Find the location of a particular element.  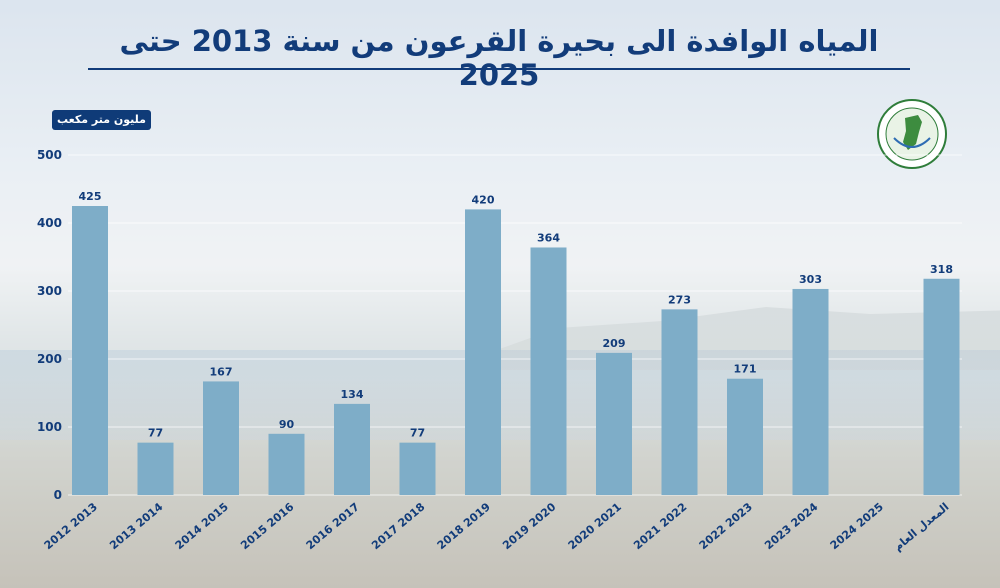

data-label: 90 is located at coordinates (287, 424).